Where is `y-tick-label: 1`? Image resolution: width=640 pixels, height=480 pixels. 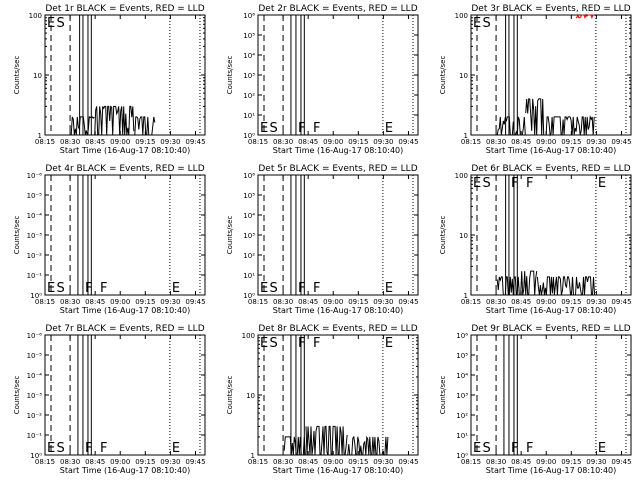 y-tick-label: 1 is located at coordinates (466, 296).